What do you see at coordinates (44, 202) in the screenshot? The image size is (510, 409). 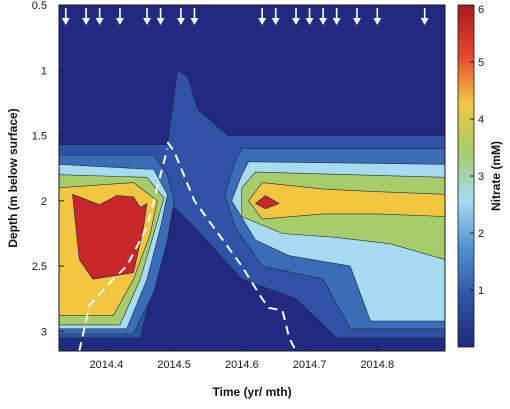 I see `y-tick-label: 2` at bounding box center [44, 202].